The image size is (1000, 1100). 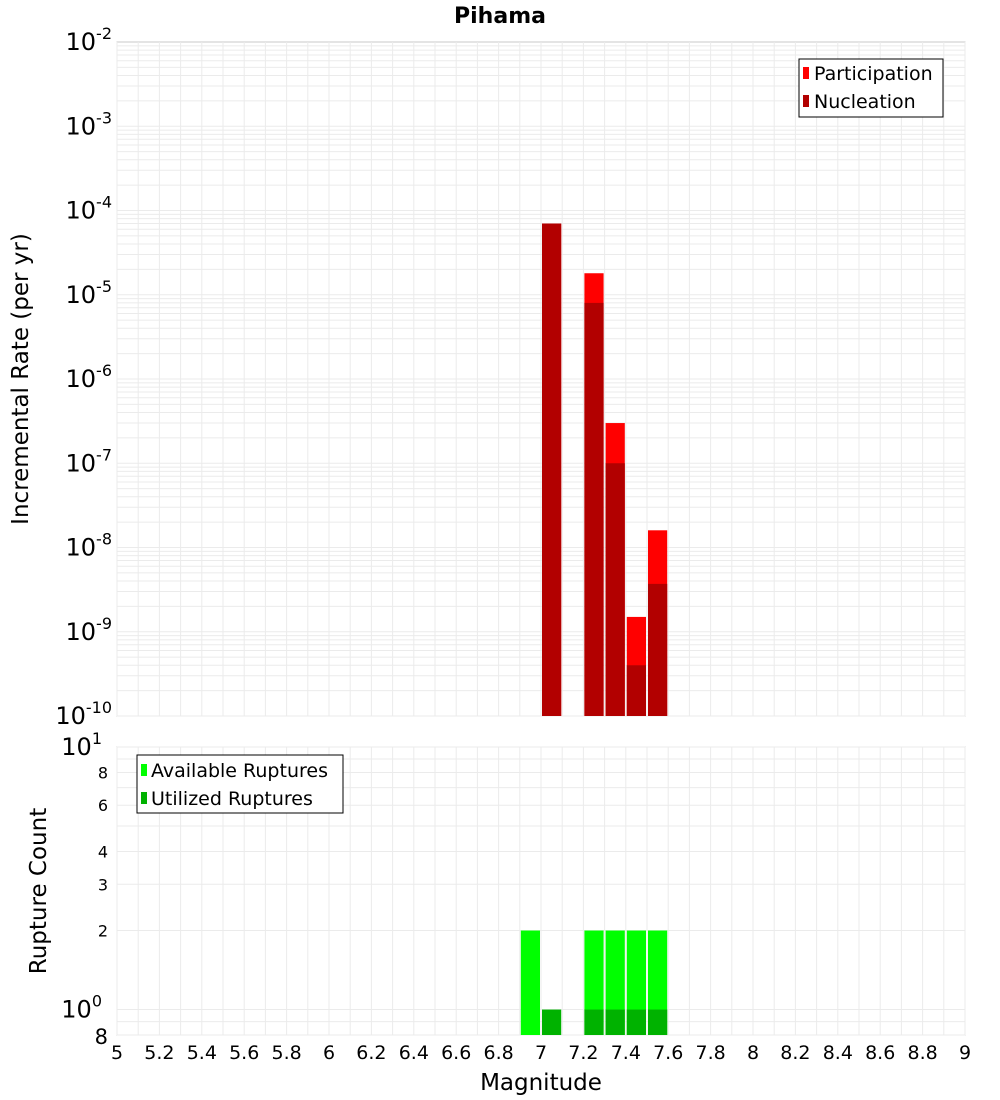 What do you see at coordinates (456, 1053) in the screenshot?
I see `x-tick-label: 6.6` at bounding box center [456, 1053].